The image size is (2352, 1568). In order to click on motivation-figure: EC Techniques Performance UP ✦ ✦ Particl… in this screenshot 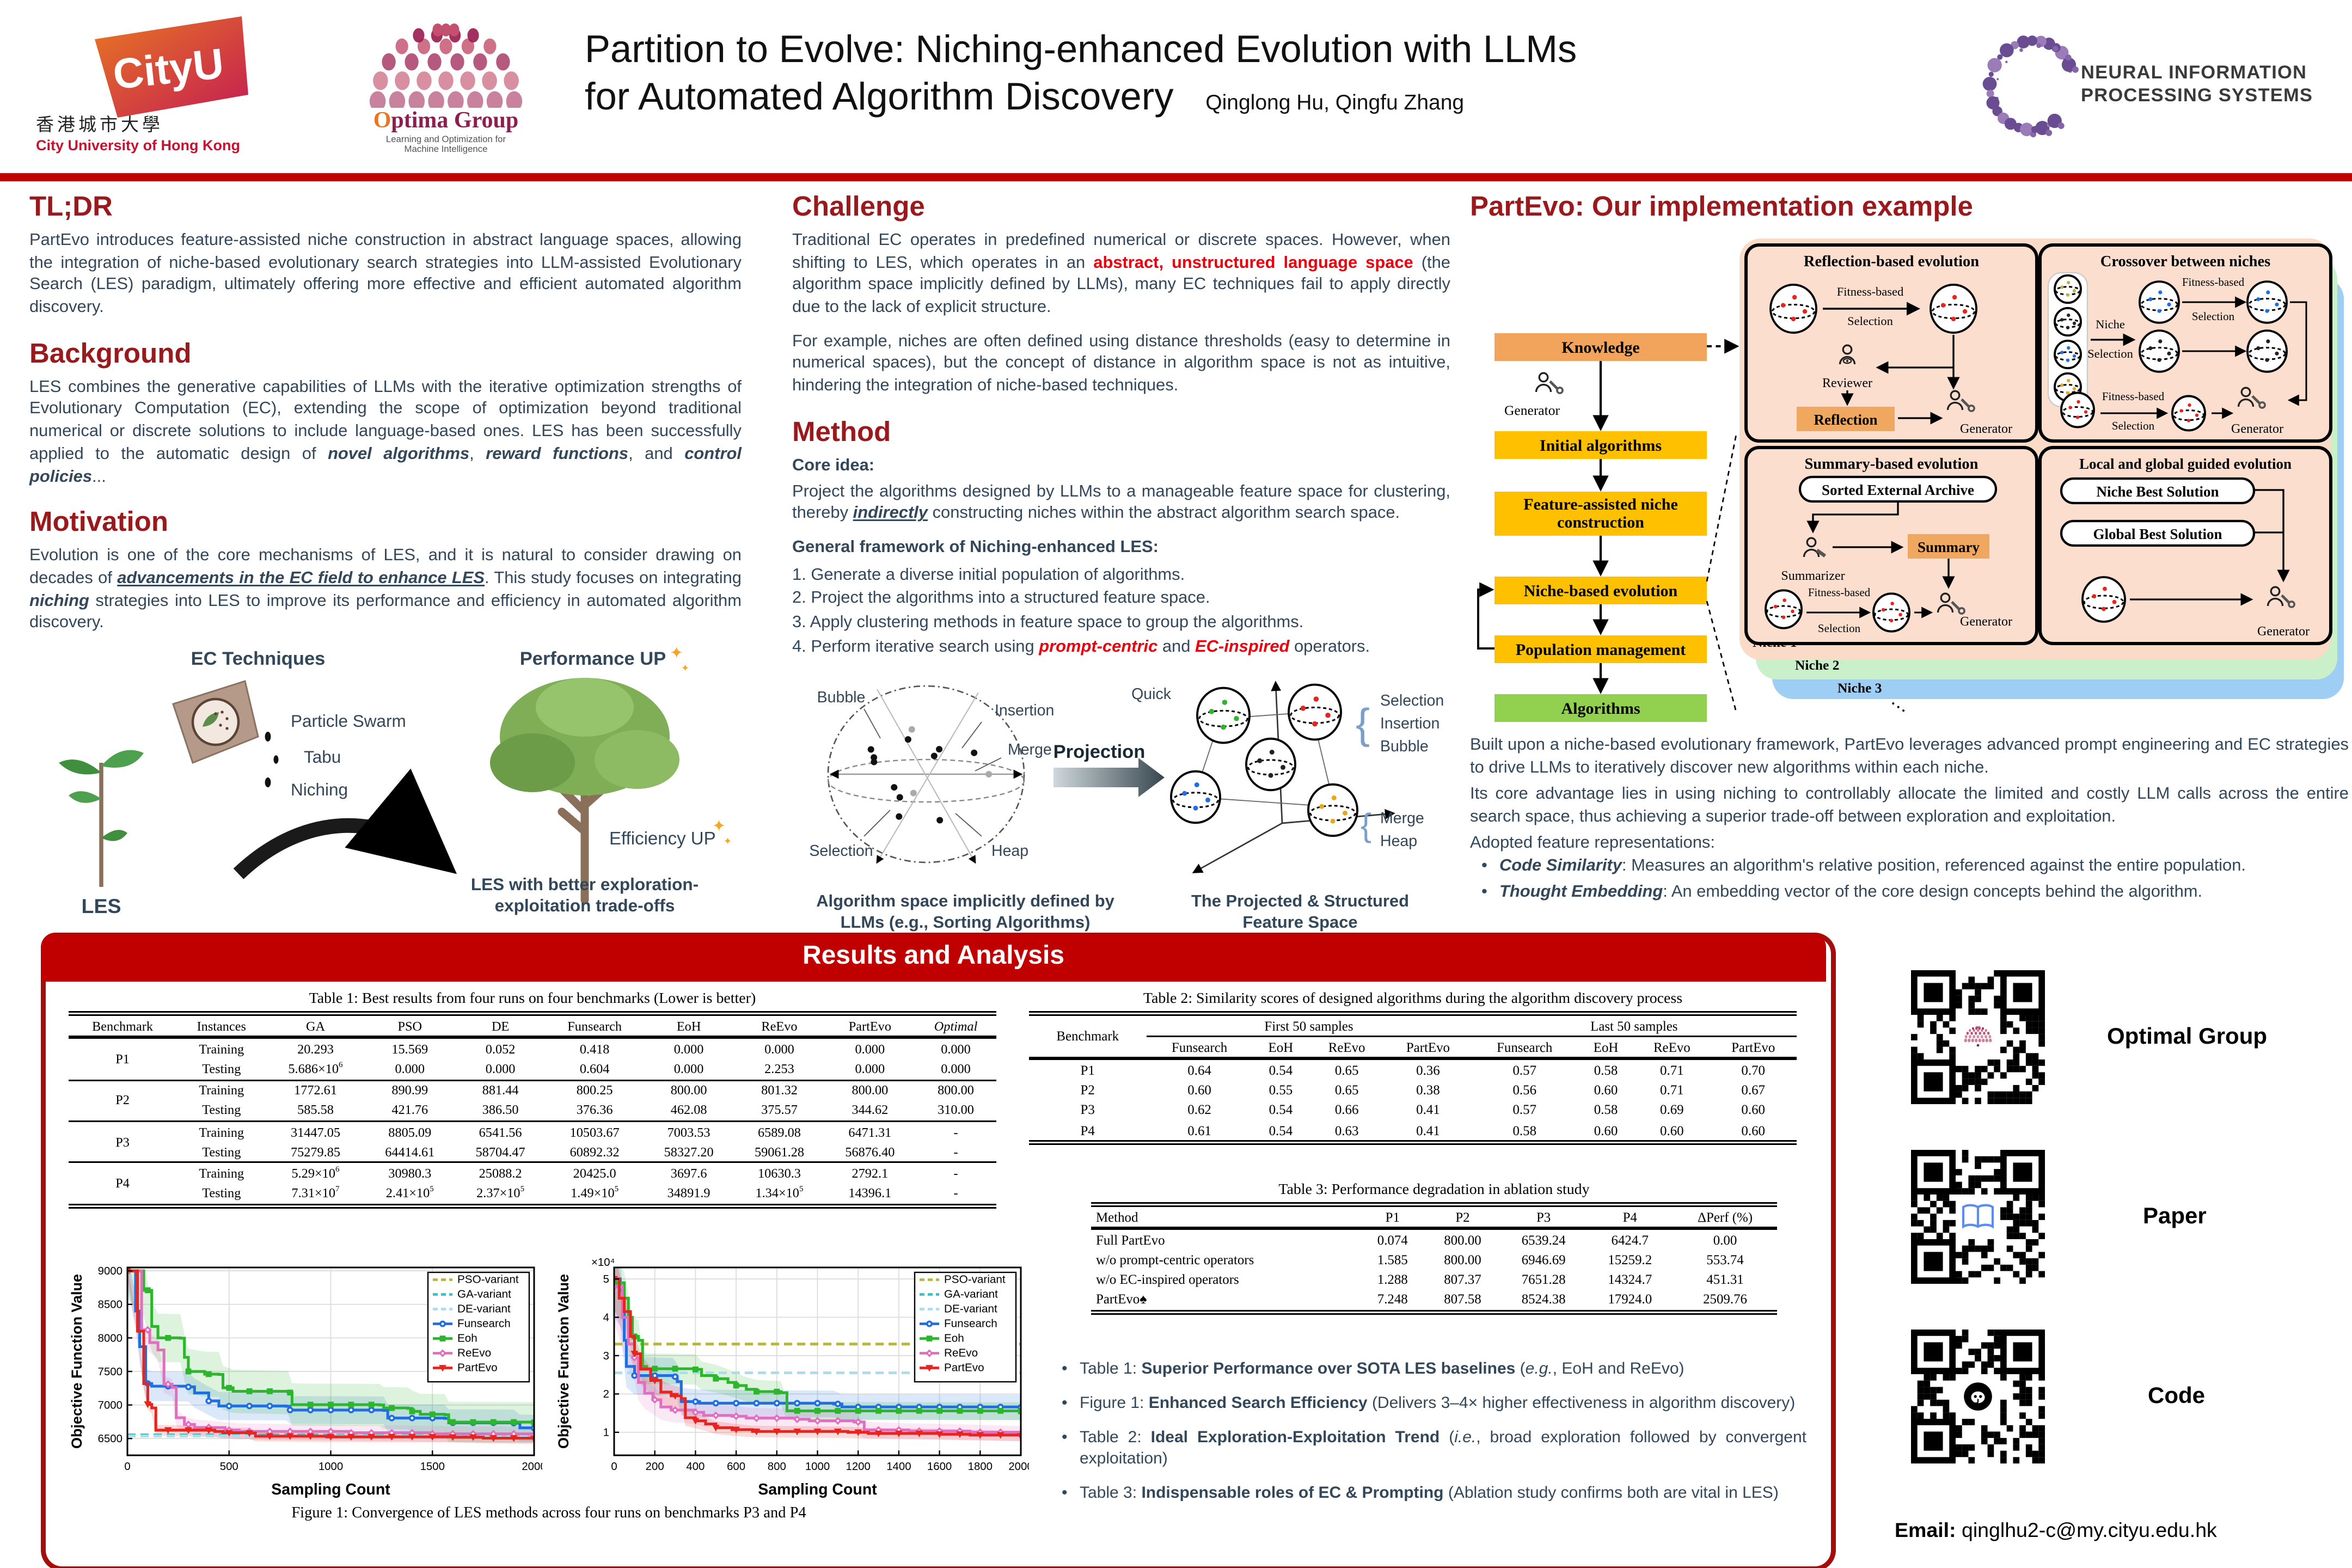, I will do `click(395, 780)`.